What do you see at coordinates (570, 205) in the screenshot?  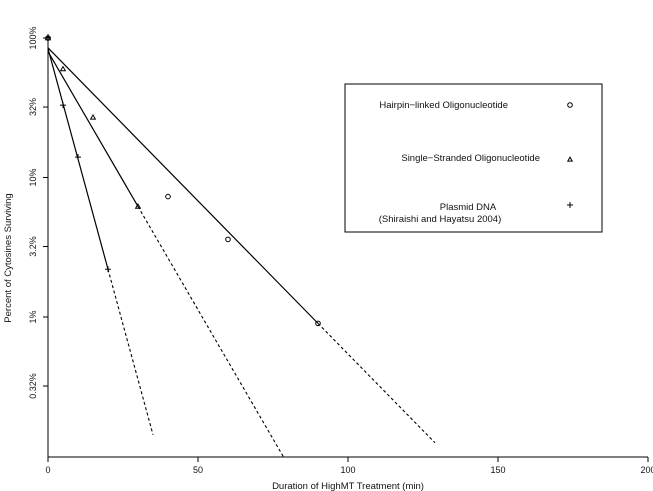 I see `legend-marker-plus` at bounding box center [570, 205].